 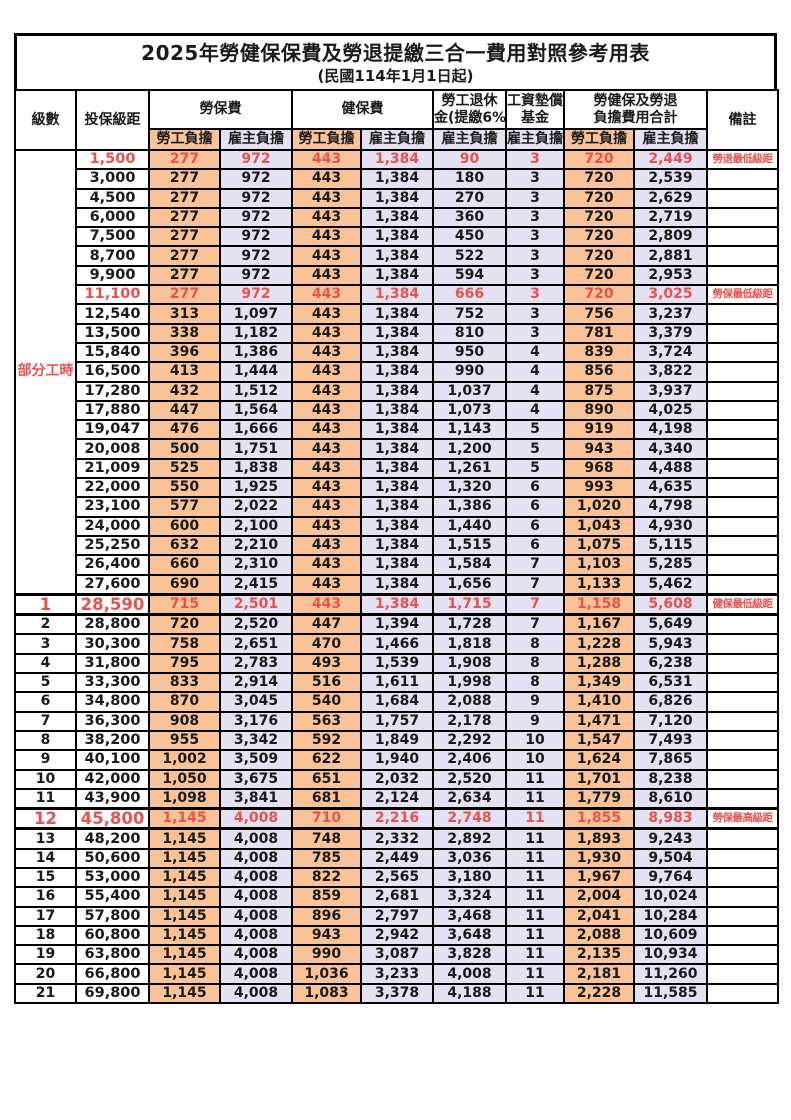 What do you see at coordinates (112, 584) in the screenshot?
I see `cell-bracket: 27,600` at bounding box center [112, 584].